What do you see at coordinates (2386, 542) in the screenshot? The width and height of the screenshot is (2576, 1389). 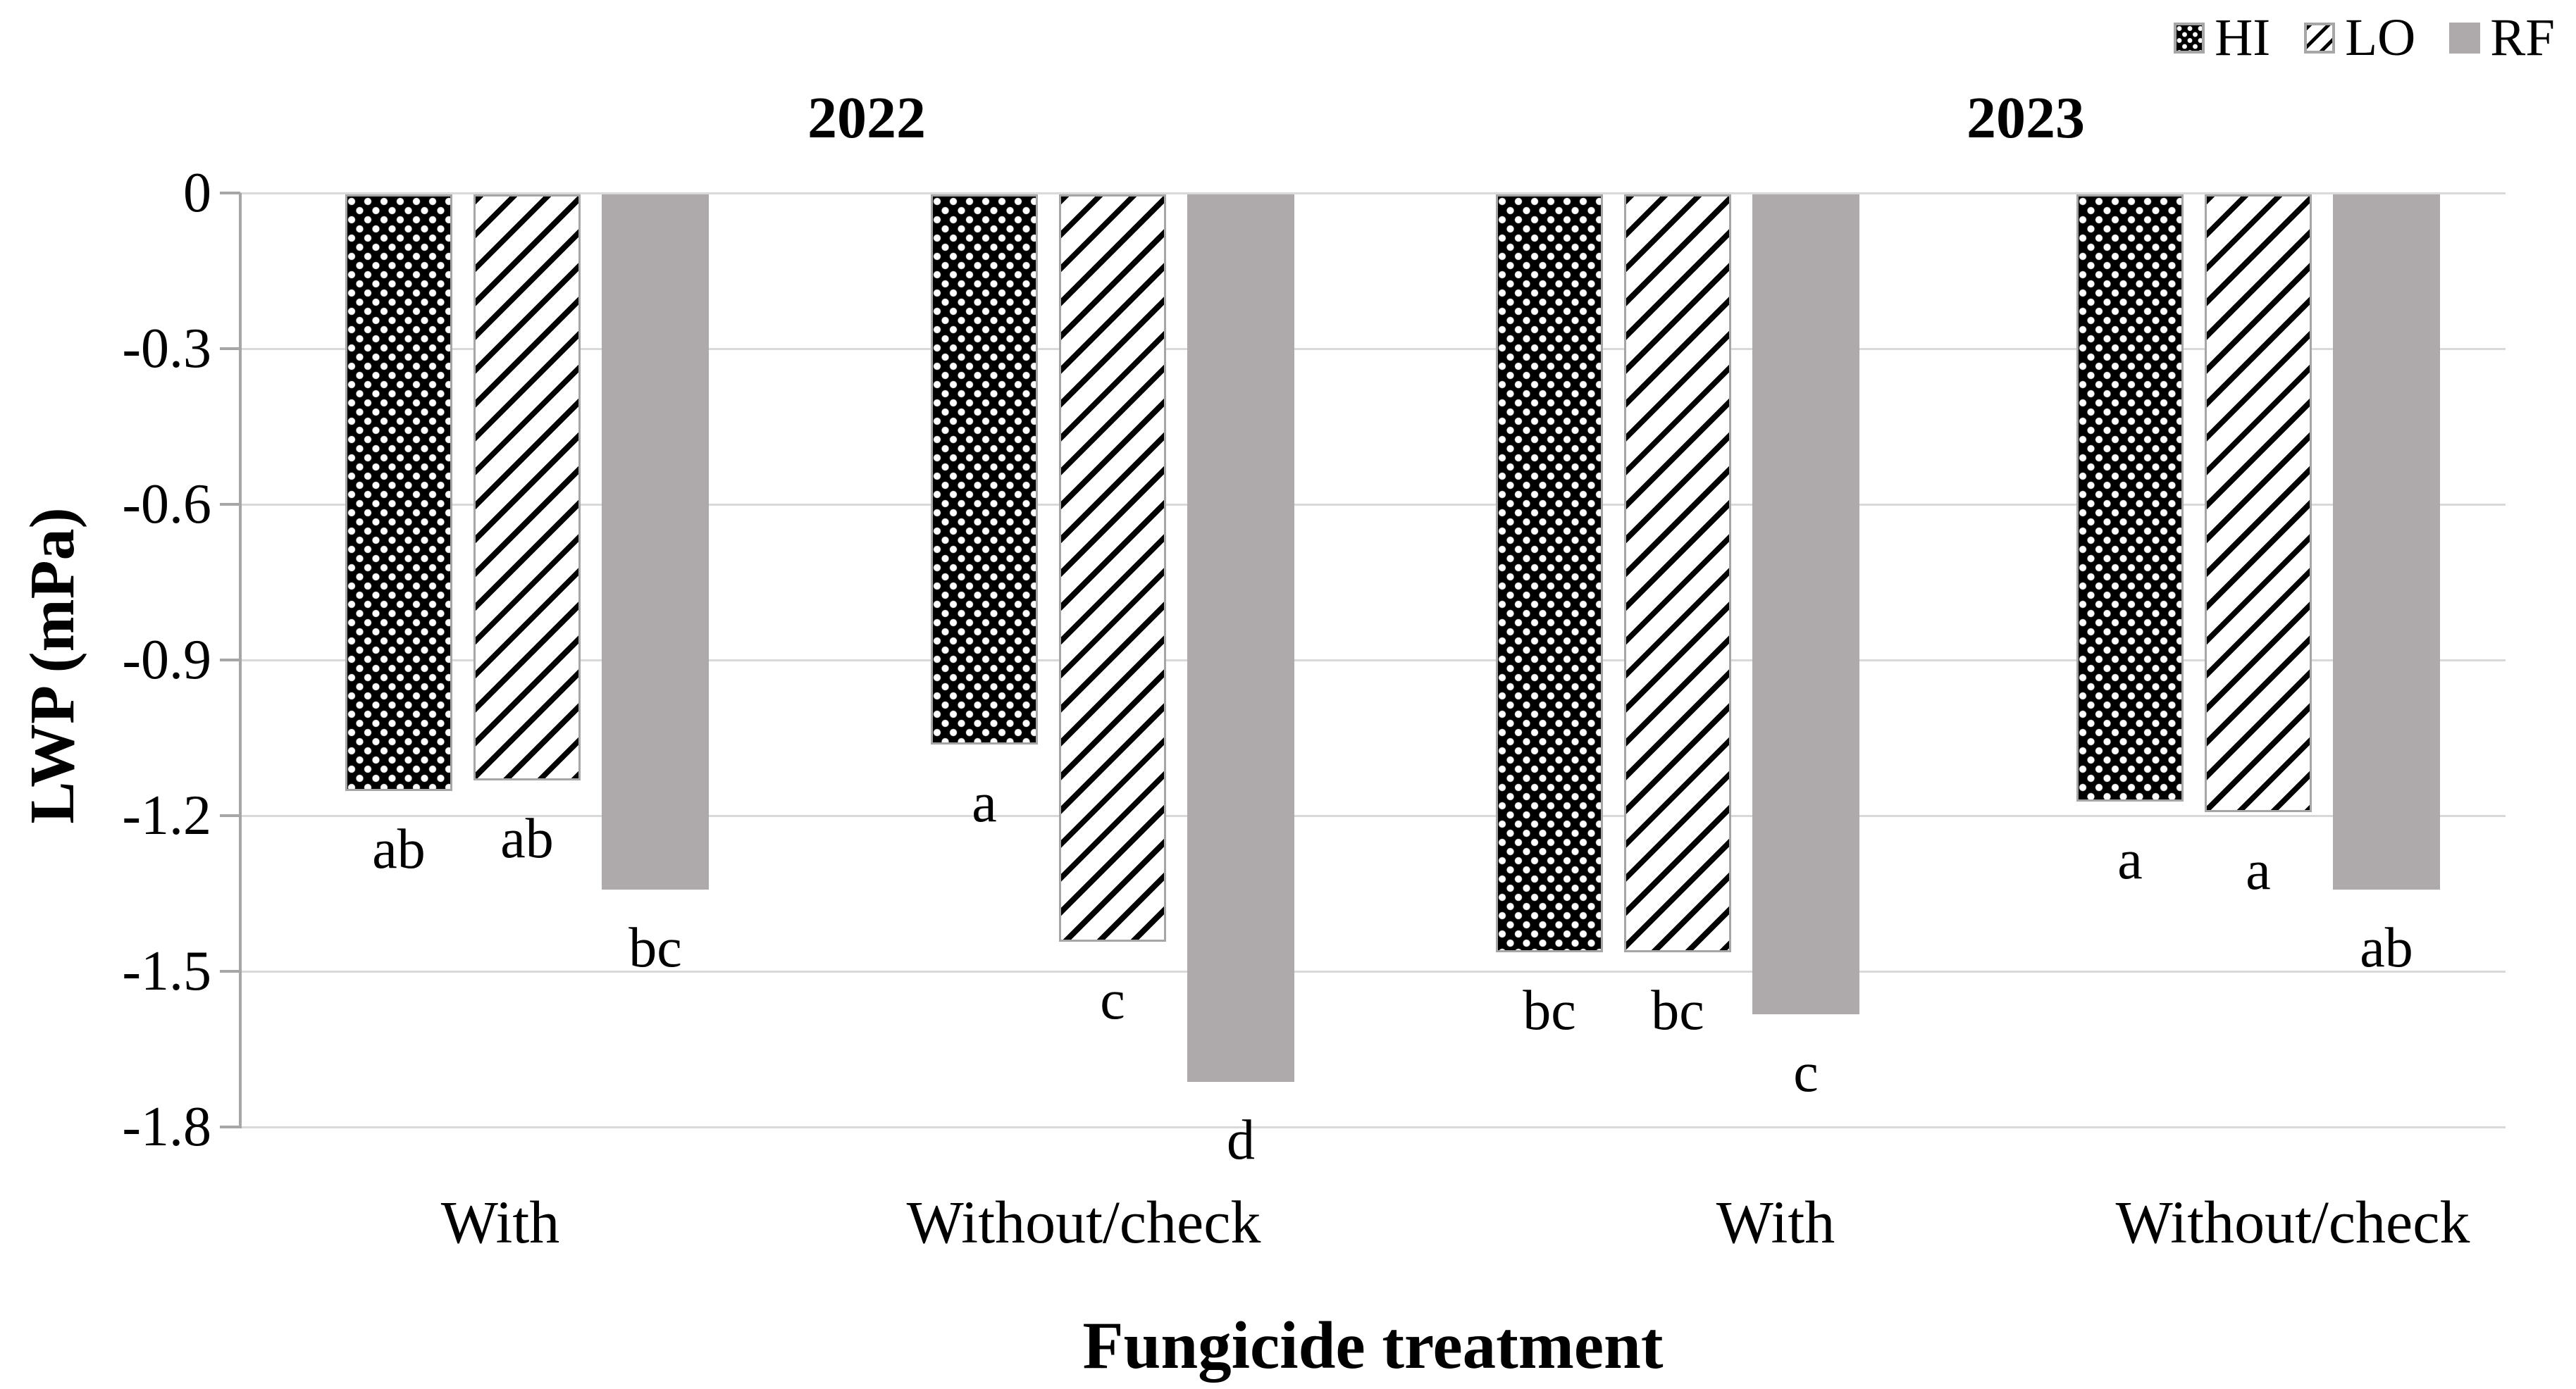 I see `bar-rf-without-check-2023` at bounding box center [2386, 542].